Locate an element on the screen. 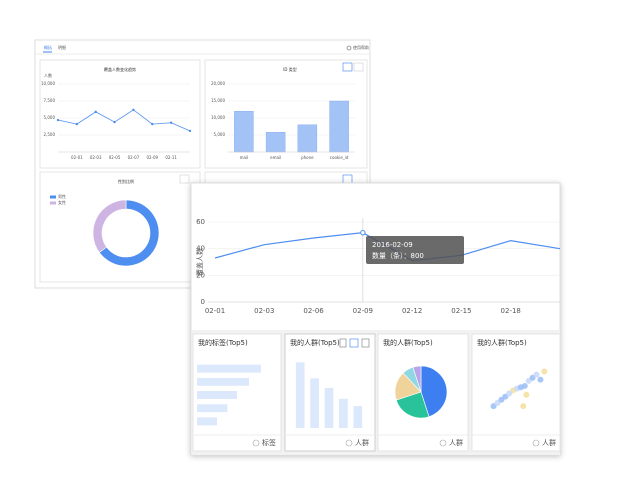 Image resolution: width=617 pixels, height=498 pixels. card-footer: 标签 is located at coordinates (269, 442).